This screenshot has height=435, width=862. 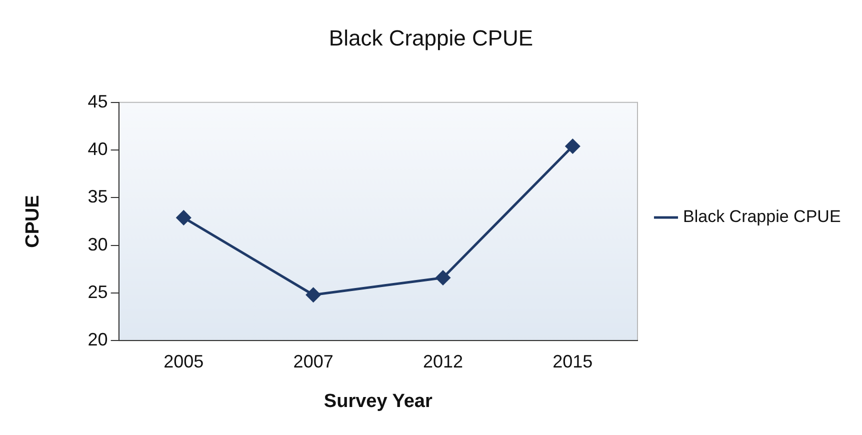 I want to click on y-tick-label: 30, so click(x=98, y=244).